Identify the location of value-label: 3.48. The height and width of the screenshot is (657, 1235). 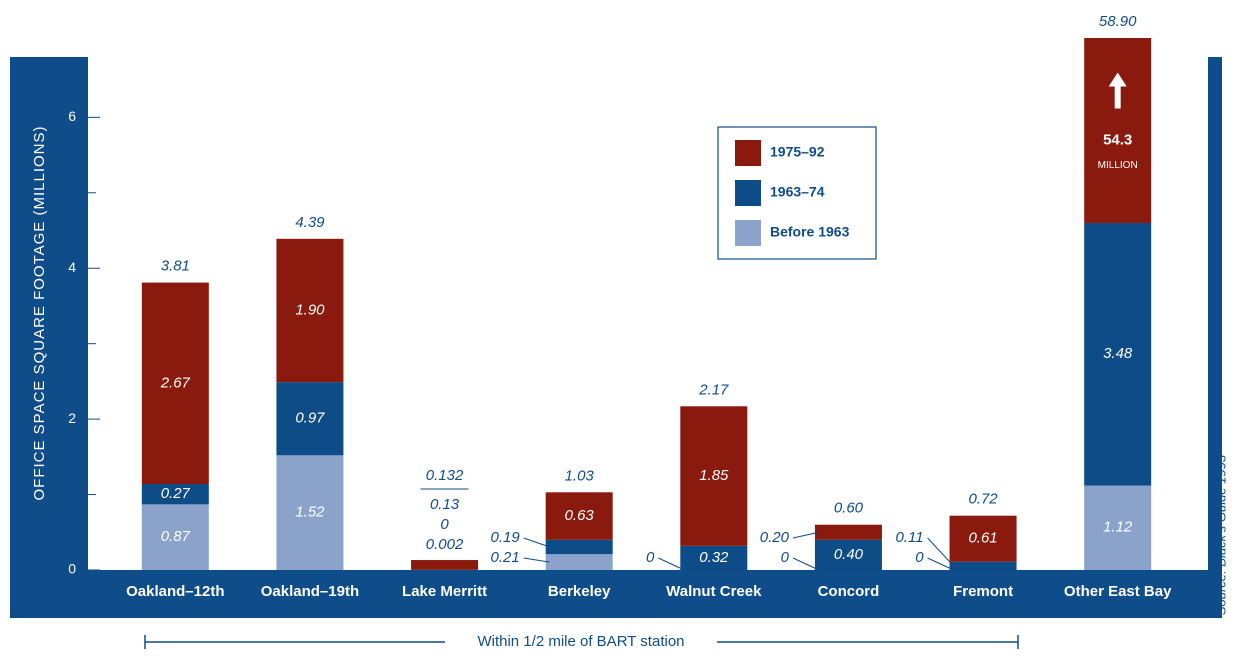
(1118, 353).